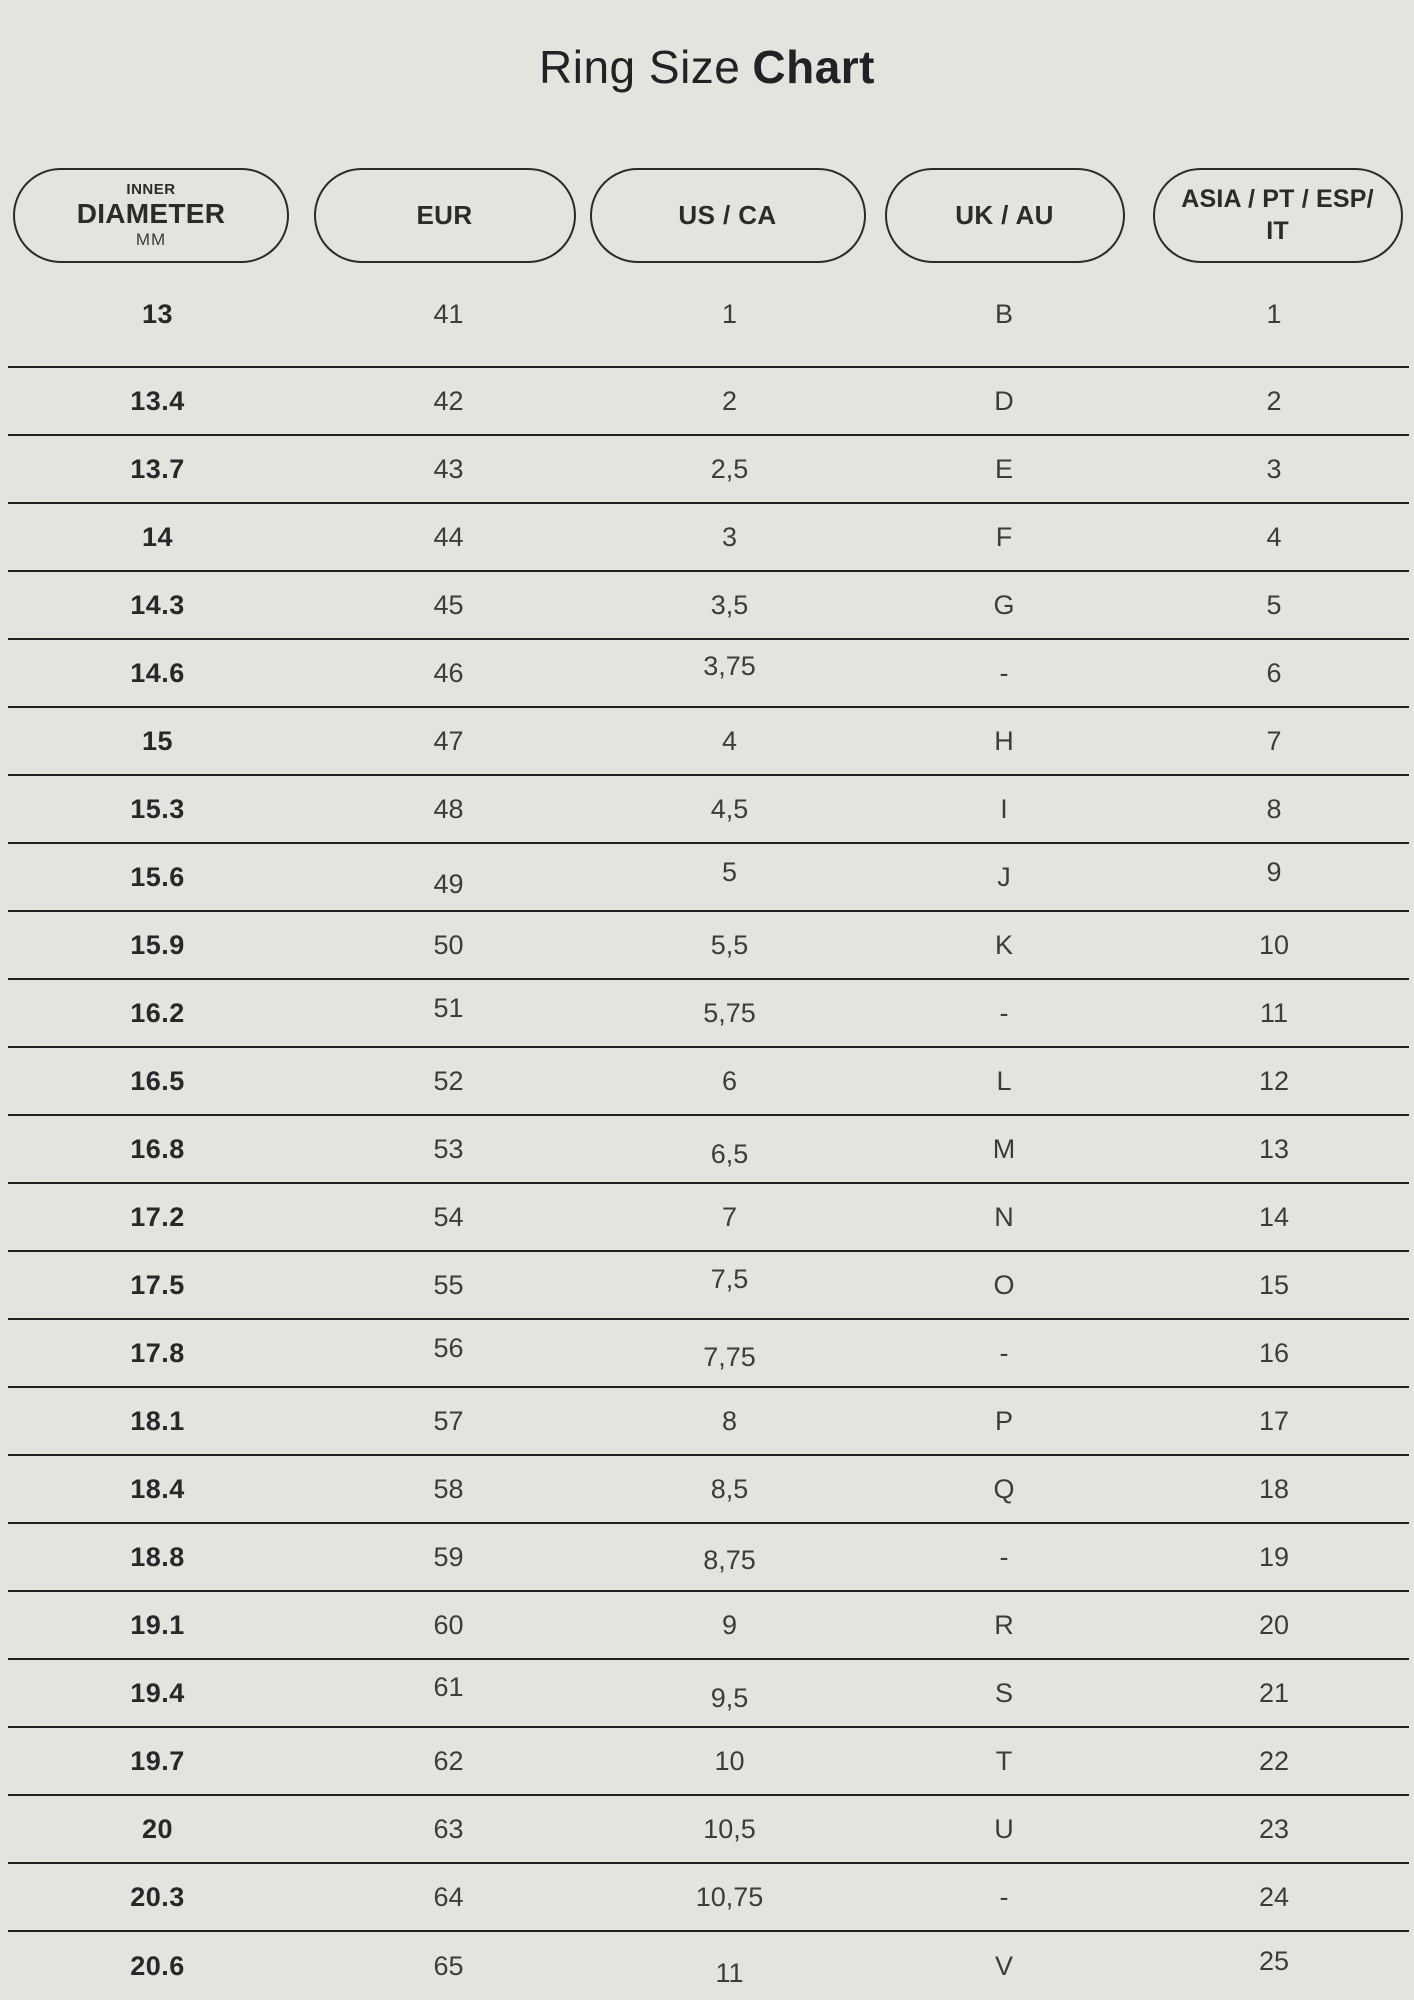 The width and height of the screenshot is (1414, 2000). I want to click on table-cell: 19, so click(1274, 1556).